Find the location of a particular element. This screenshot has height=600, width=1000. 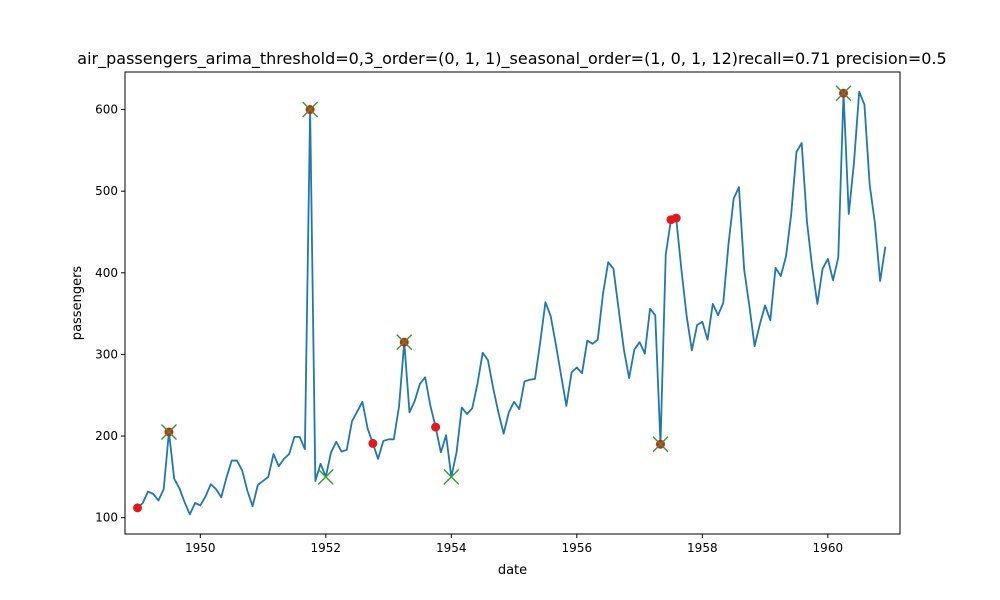

x-tick-label: 1956 is located at coordinates (577, 548).